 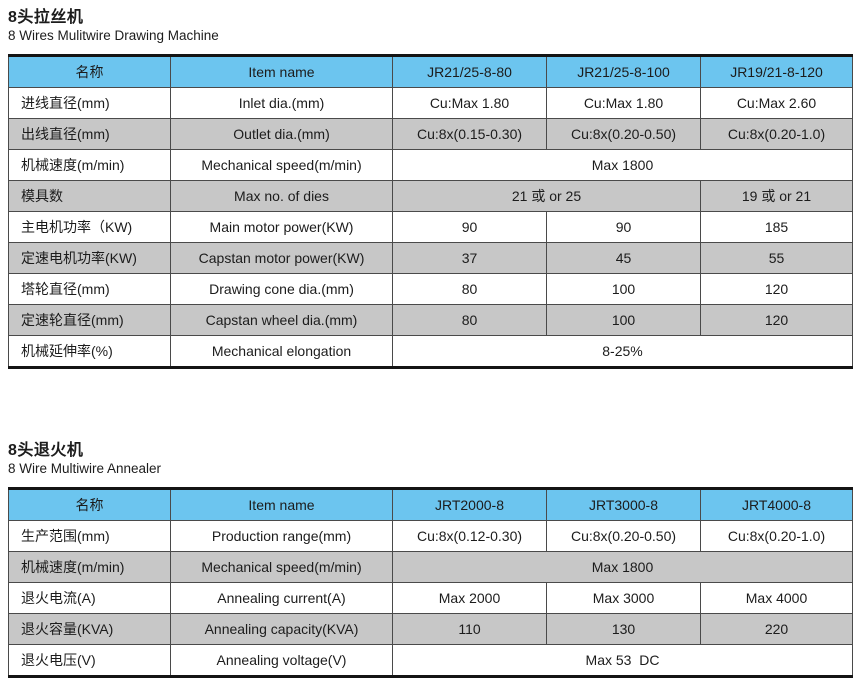 What do you see at coordinates (776, 504) in the screenshot?
I see `column-header: JRT4000-8` at bounding box center [776, 504].